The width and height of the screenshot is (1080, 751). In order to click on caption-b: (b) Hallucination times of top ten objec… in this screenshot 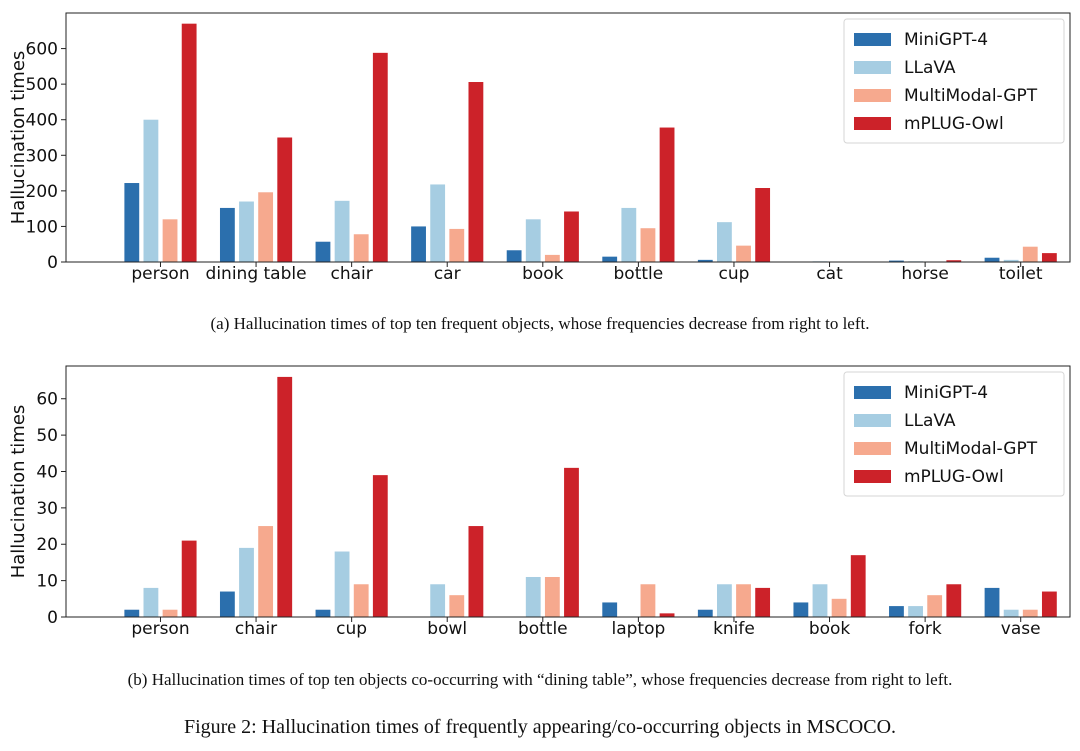, I will do `click(540, 679)`.